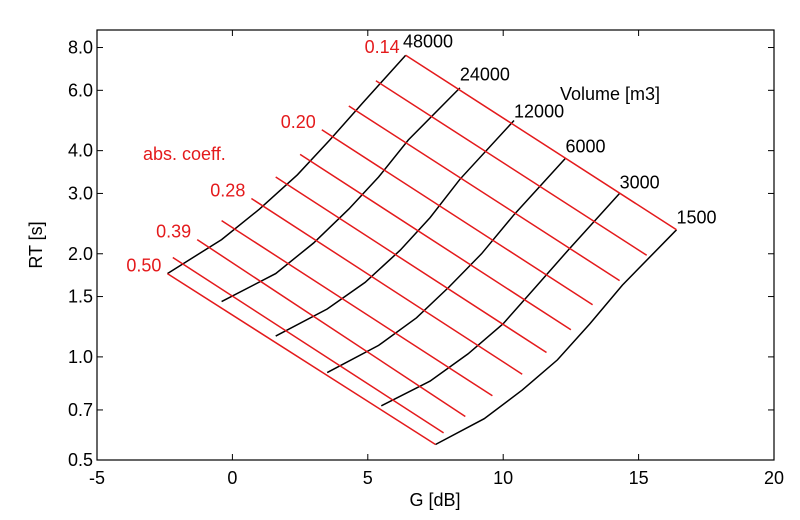 This screenshot has width=800, height=520. Describe the element at coordinates (640, 183) in the screenshot. I see `volume-label: 3000` at that location.